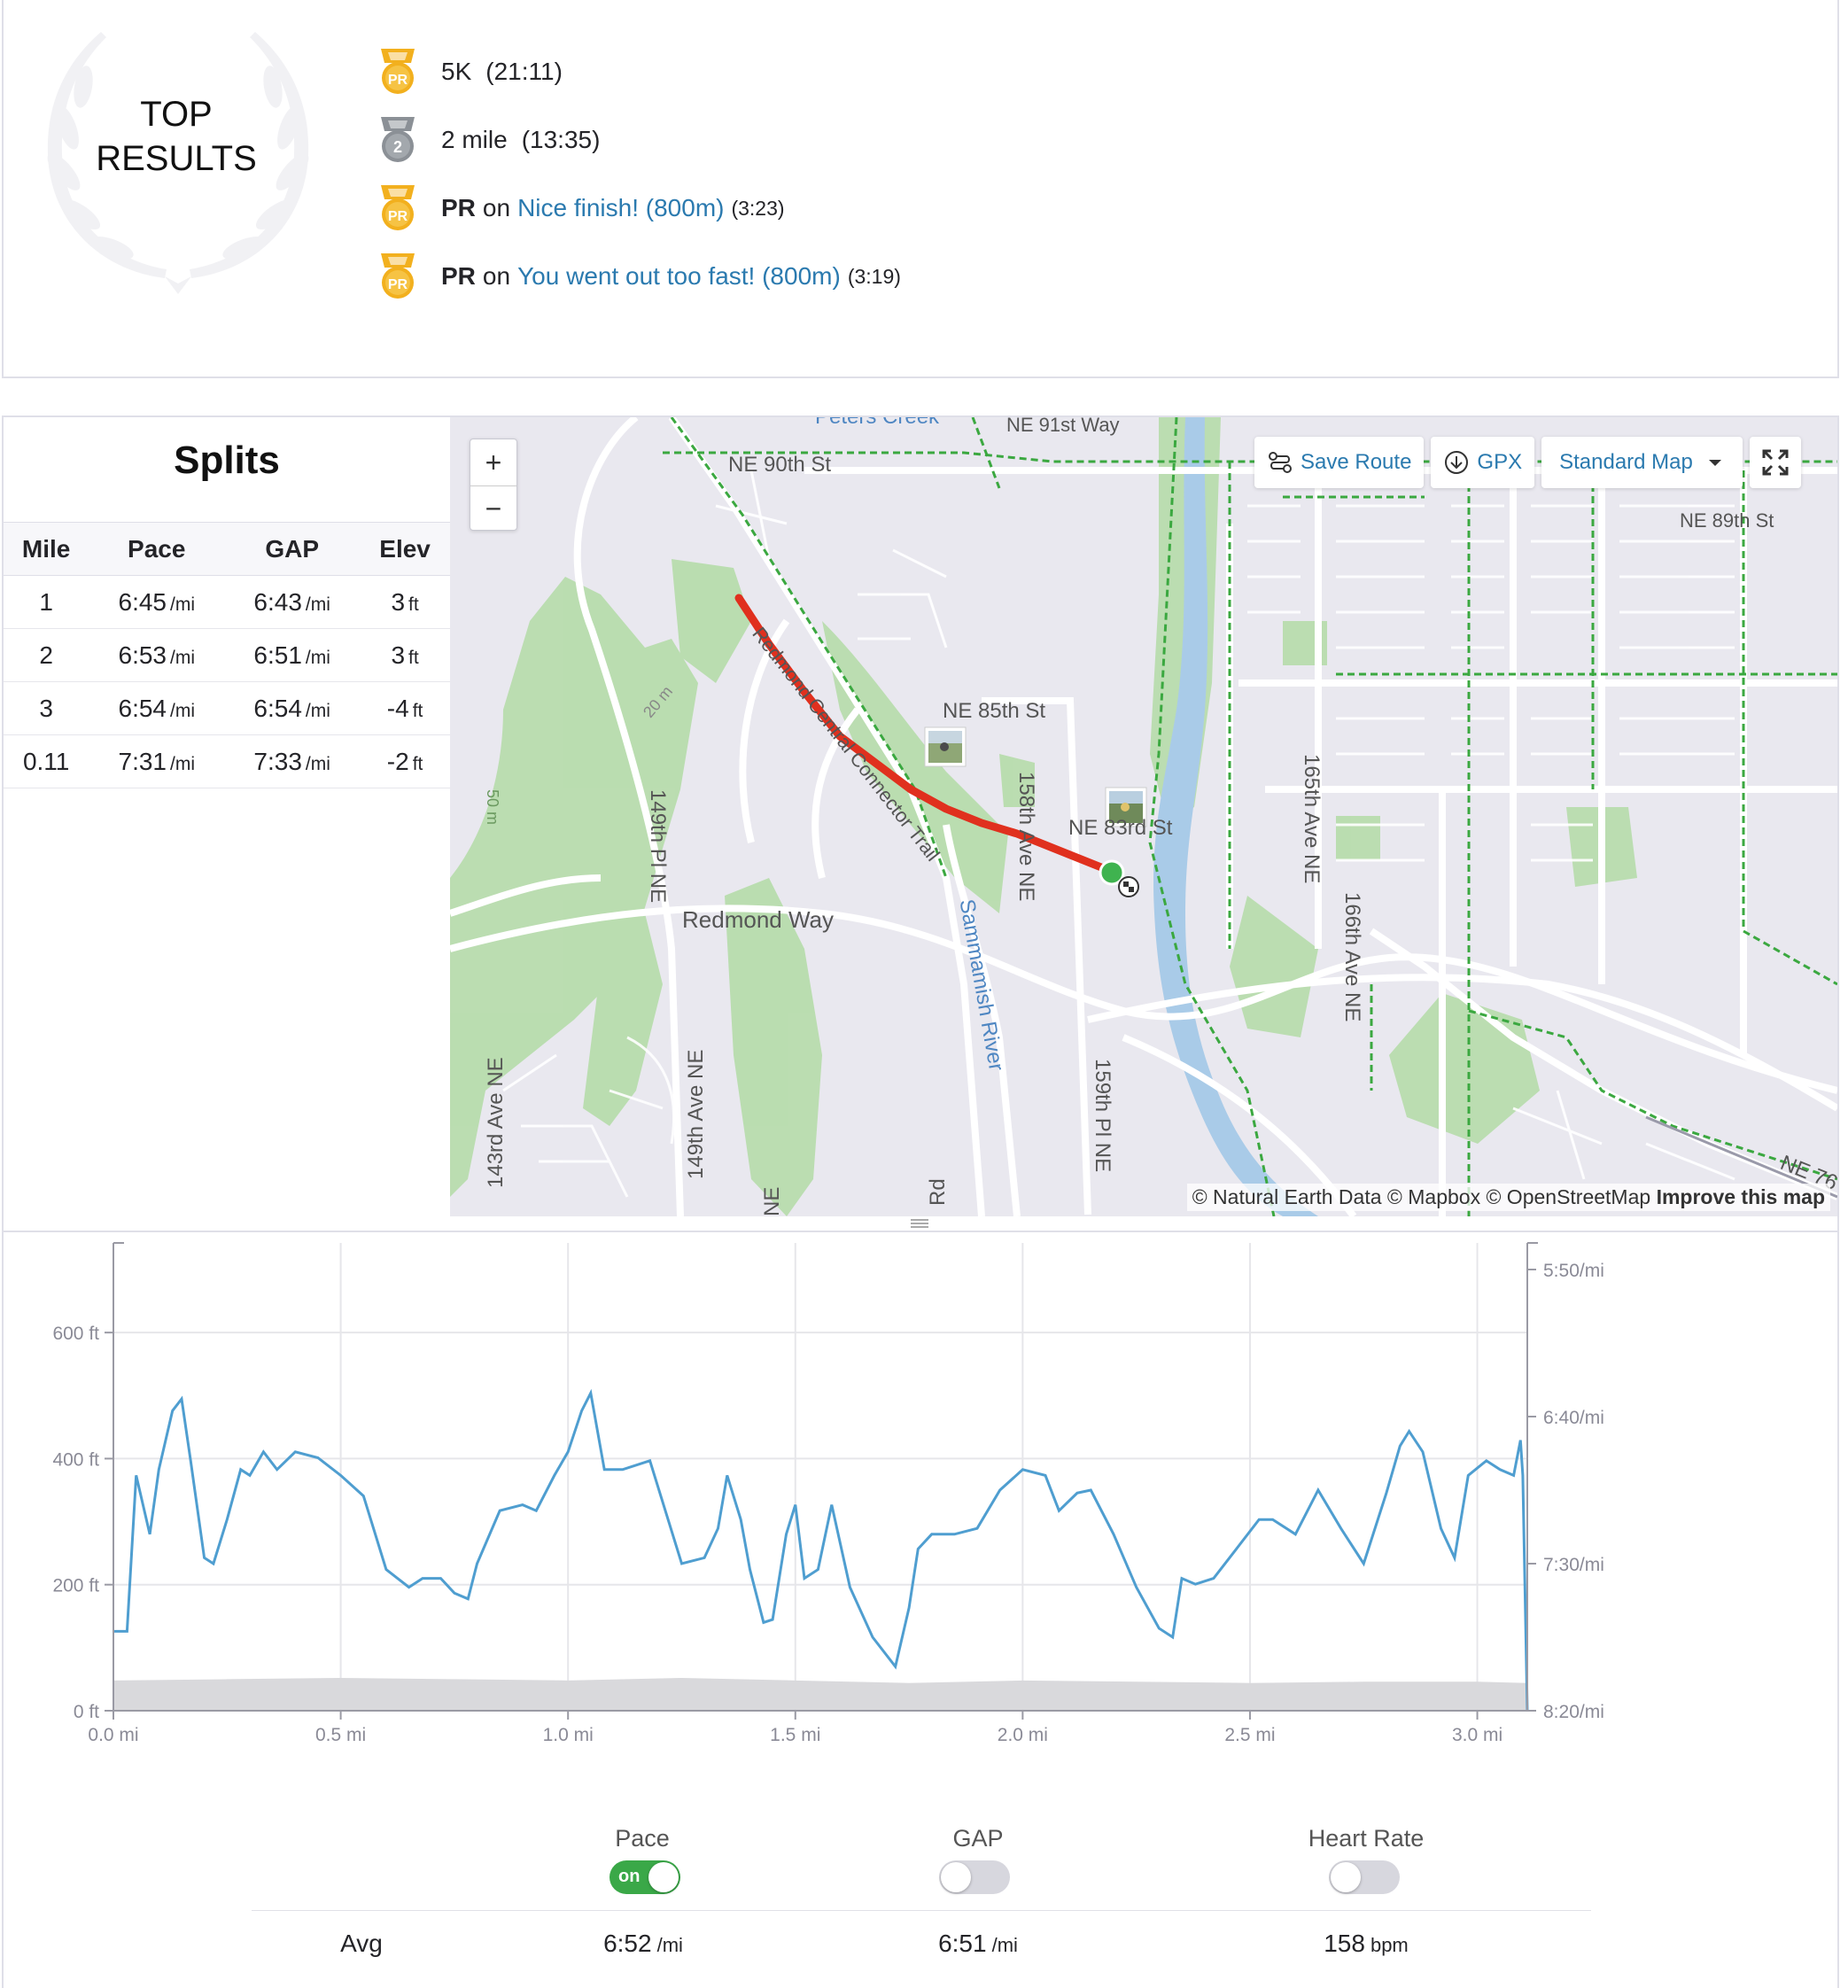  I want to click on x-tick-label: 0.0 mi, so click(113, 1735).